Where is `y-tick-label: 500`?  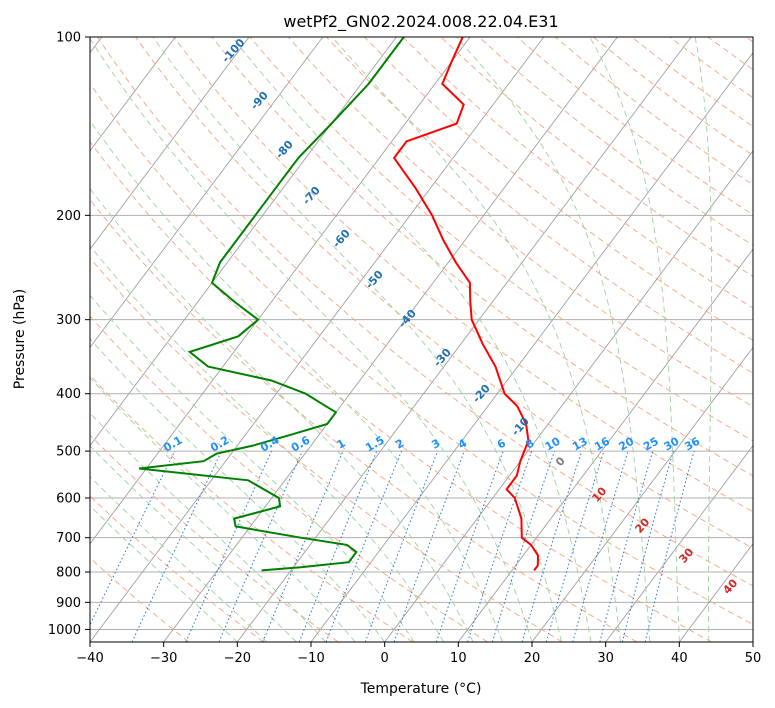 y-tick-label: 500 is located at coordinates (68, 452).